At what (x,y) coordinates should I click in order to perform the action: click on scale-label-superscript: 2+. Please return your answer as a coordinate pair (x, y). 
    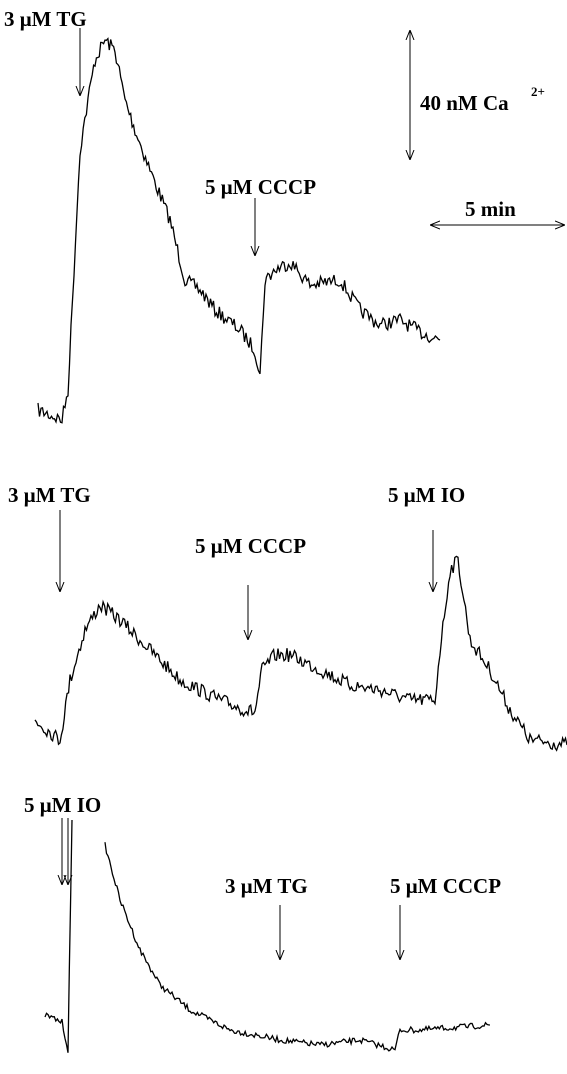
    Looking at the image, I should click on (538, 91).